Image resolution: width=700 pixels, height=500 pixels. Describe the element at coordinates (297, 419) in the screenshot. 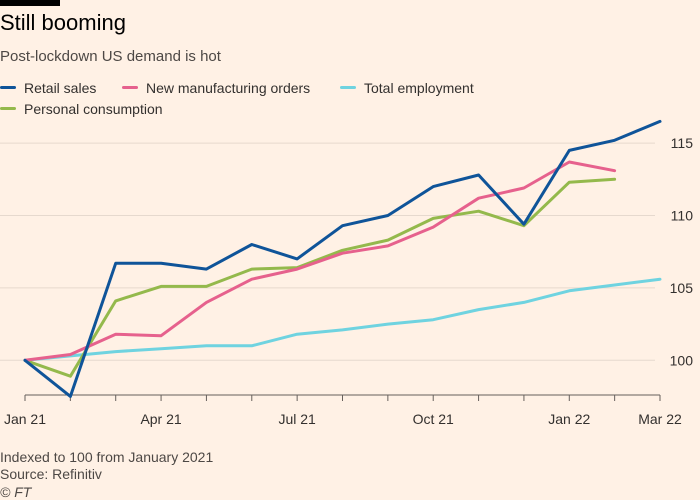

I see `x-tick-label: Jul 21` at that location.